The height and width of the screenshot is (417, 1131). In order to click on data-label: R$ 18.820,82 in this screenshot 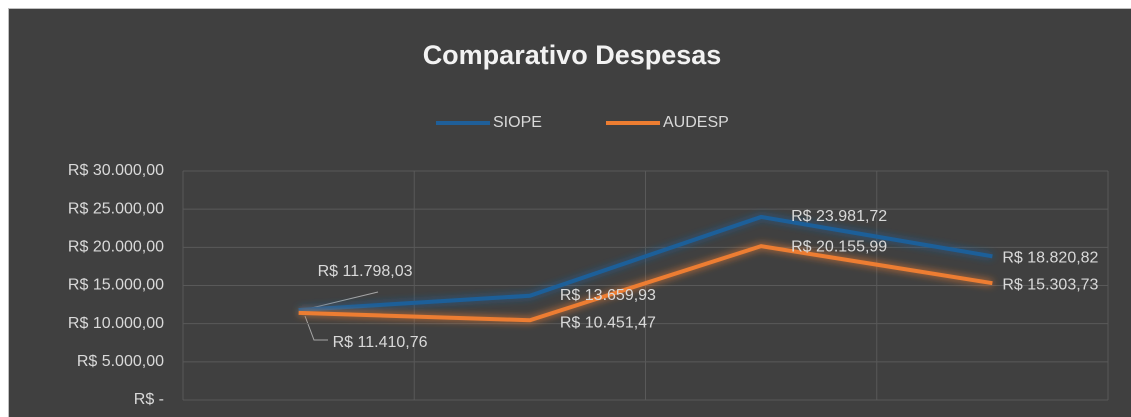, I will do `click(1050, 258)`.